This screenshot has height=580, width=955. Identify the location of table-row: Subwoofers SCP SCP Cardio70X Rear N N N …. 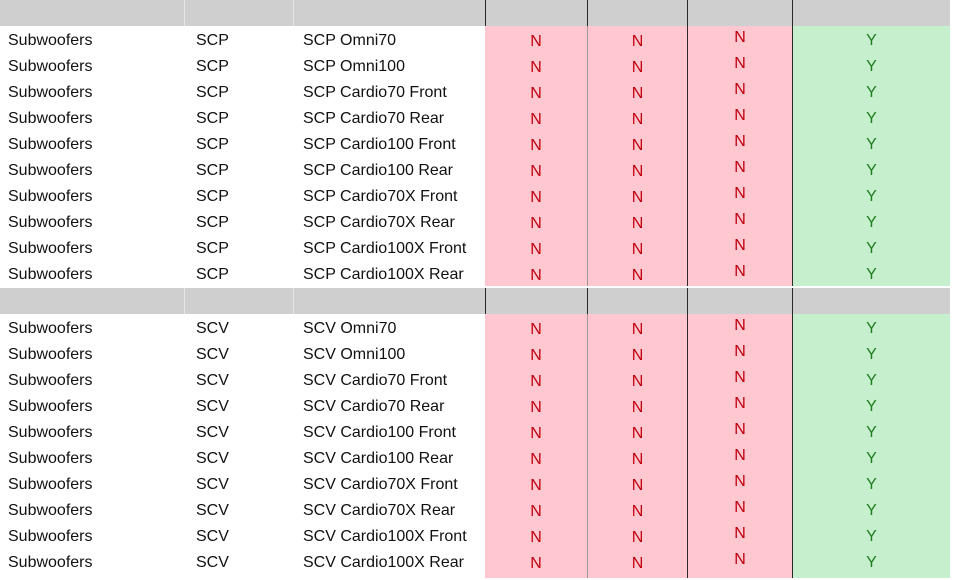
(475, 221).